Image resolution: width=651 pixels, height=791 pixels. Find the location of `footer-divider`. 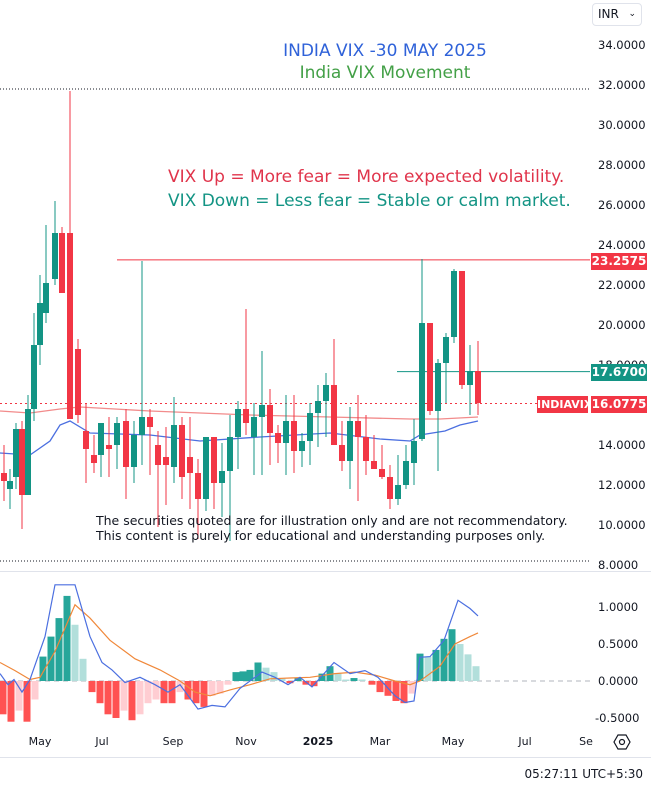

footer-divider is located at coordinates (325, 757).